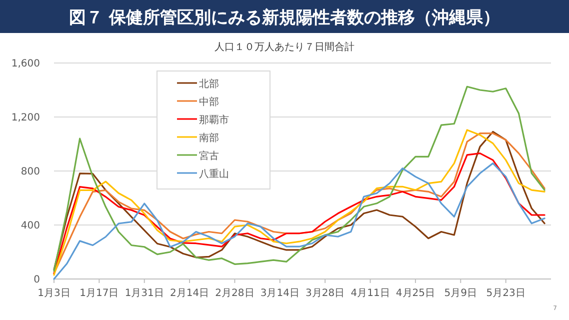 Image resolution: width=569 pixels, height=320 pixels. Describe the element at coordinates (415, 293) in the screenshot. I see `x-tick-label: 4月25日` at that location.